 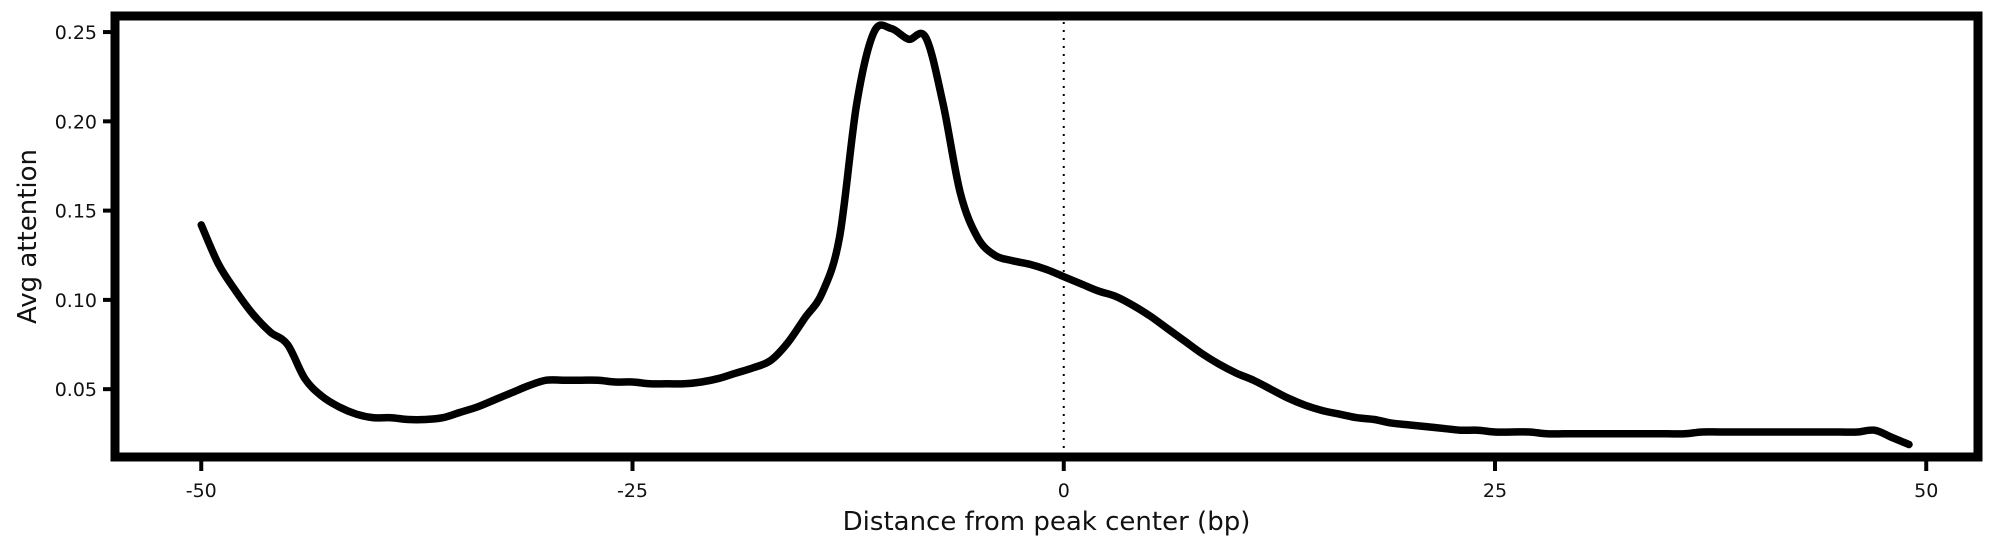 What do you see at coordinates (76, 212) in the screenshot?
I see `y-tick-label: 0.15` at bounding box center [76, 212].